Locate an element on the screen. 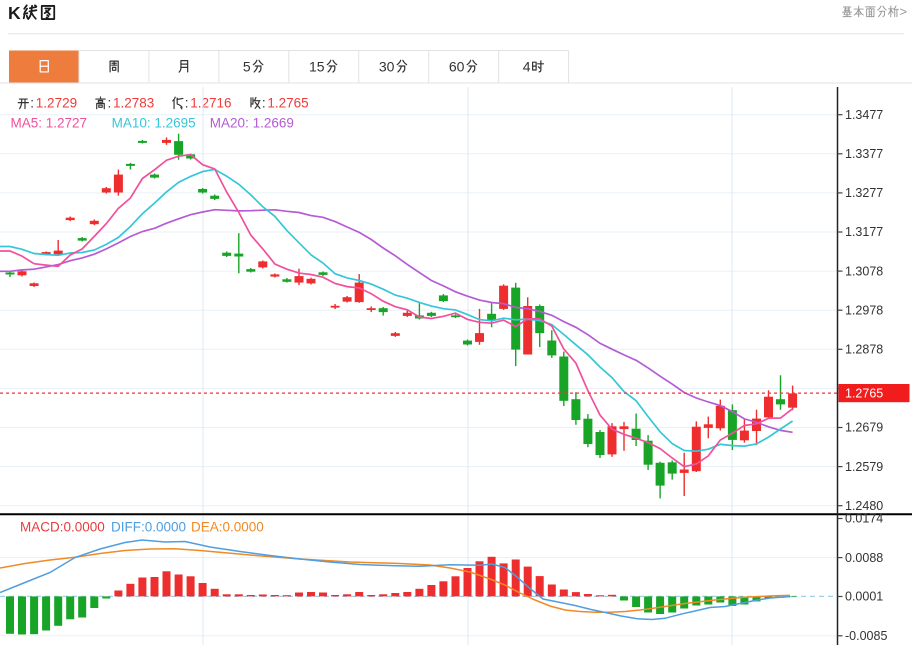  svg-text: 0.0088 is located at coordinates (864, 558).